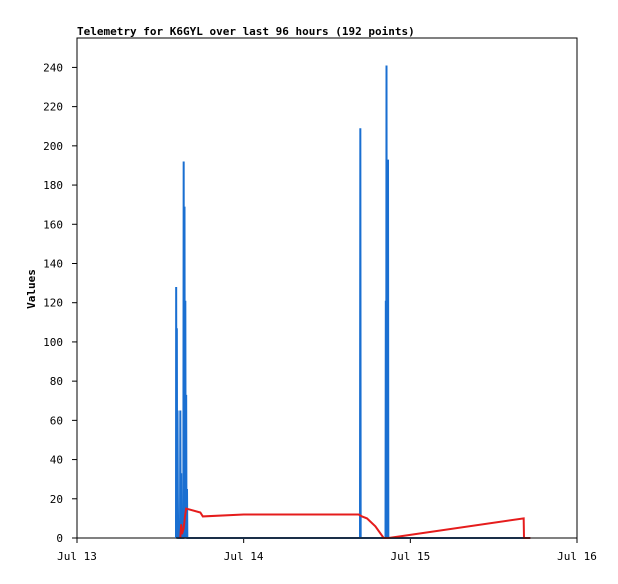 The image size is (618, 584). What do you see at coordinates (56, 420) in the screenshot?
I see `y-tick-label: 60` at bounding box center [56, 420].